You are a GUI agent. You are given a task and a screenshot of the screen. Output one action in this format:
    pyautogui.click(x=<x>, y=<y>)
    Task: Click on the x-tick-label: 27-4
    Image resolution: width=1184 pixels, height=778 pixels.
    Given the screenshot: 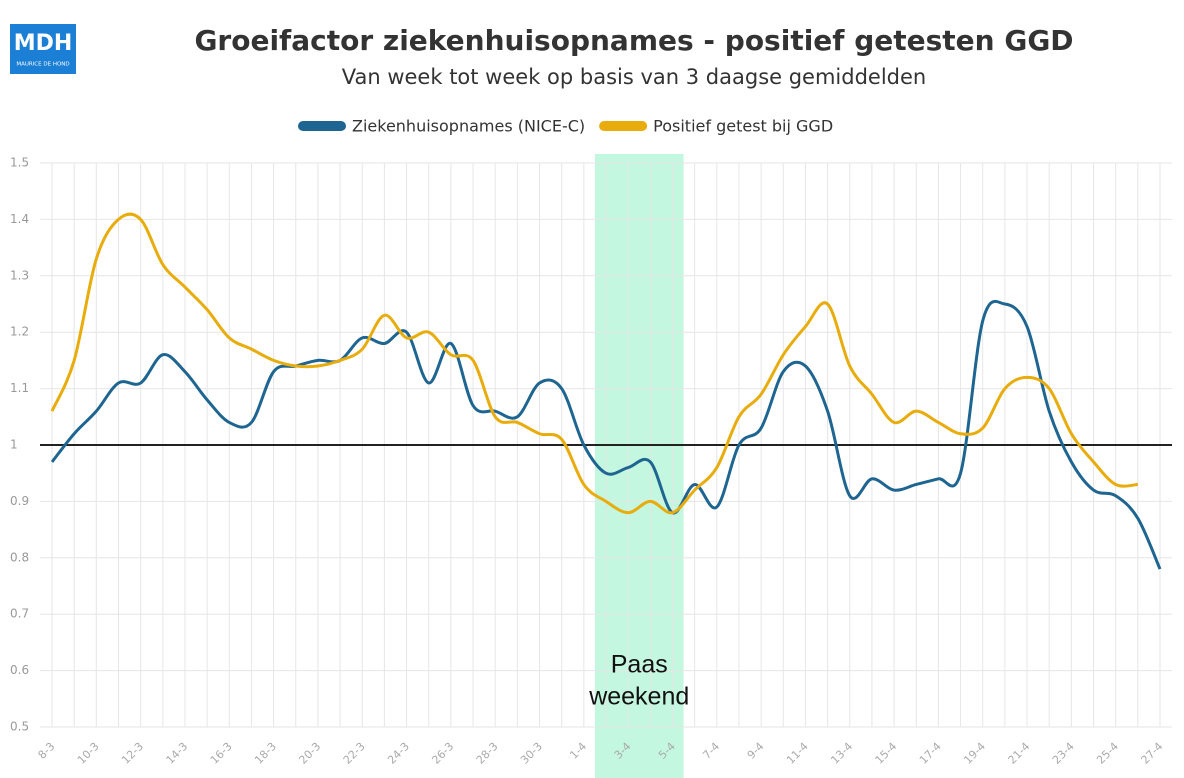 What is the action you would take?
    pyautogui.click(x=1152, y=753)
    